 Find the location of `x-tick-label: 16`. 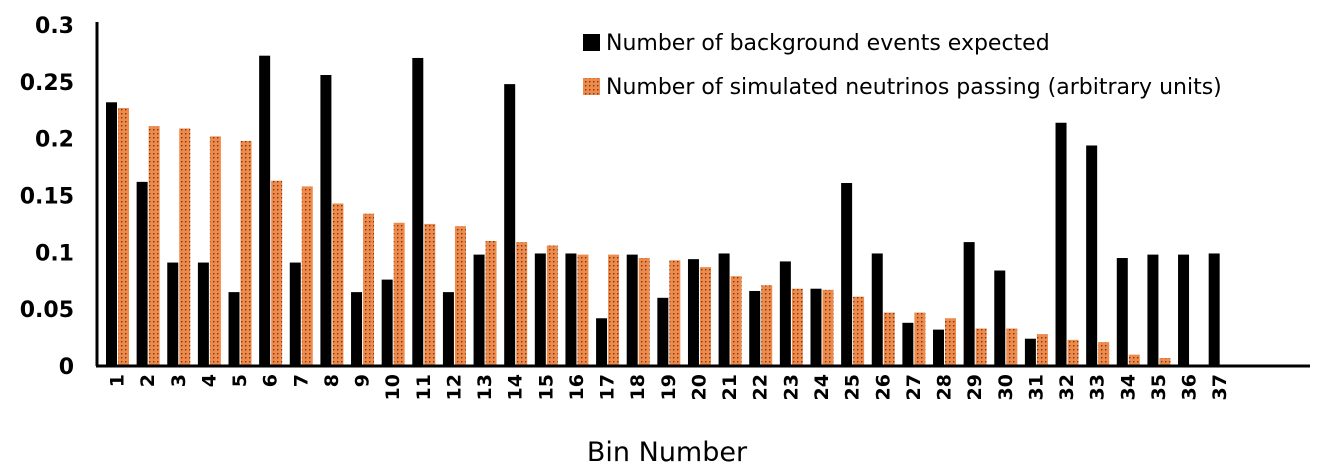

x-tick-label: 16 is located at coordinates (577, 387).